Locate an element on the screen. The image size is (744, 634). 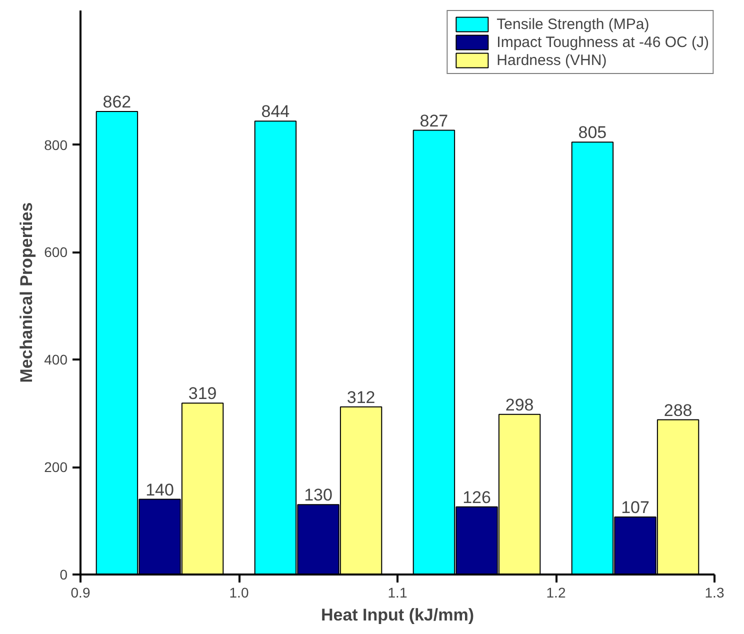
data-label: 805 is located at coordinates (592, 132).